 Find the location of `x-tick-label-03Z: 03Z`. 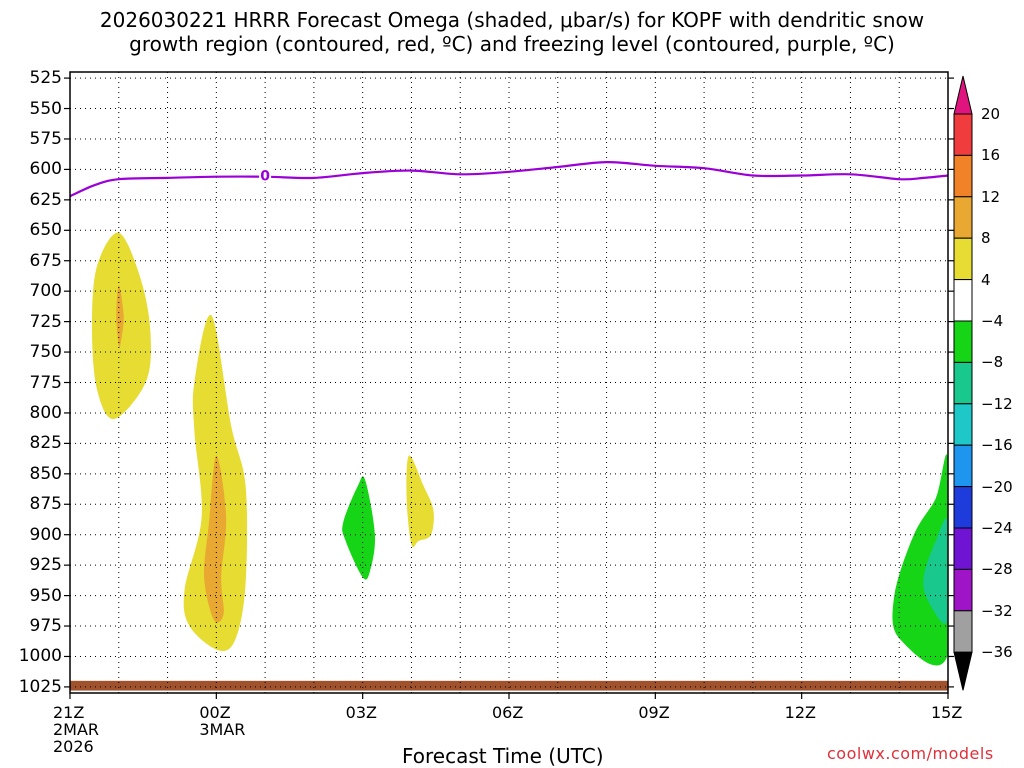

x-tick-label-03Z: 03Z is located at coordinates (361, 712).